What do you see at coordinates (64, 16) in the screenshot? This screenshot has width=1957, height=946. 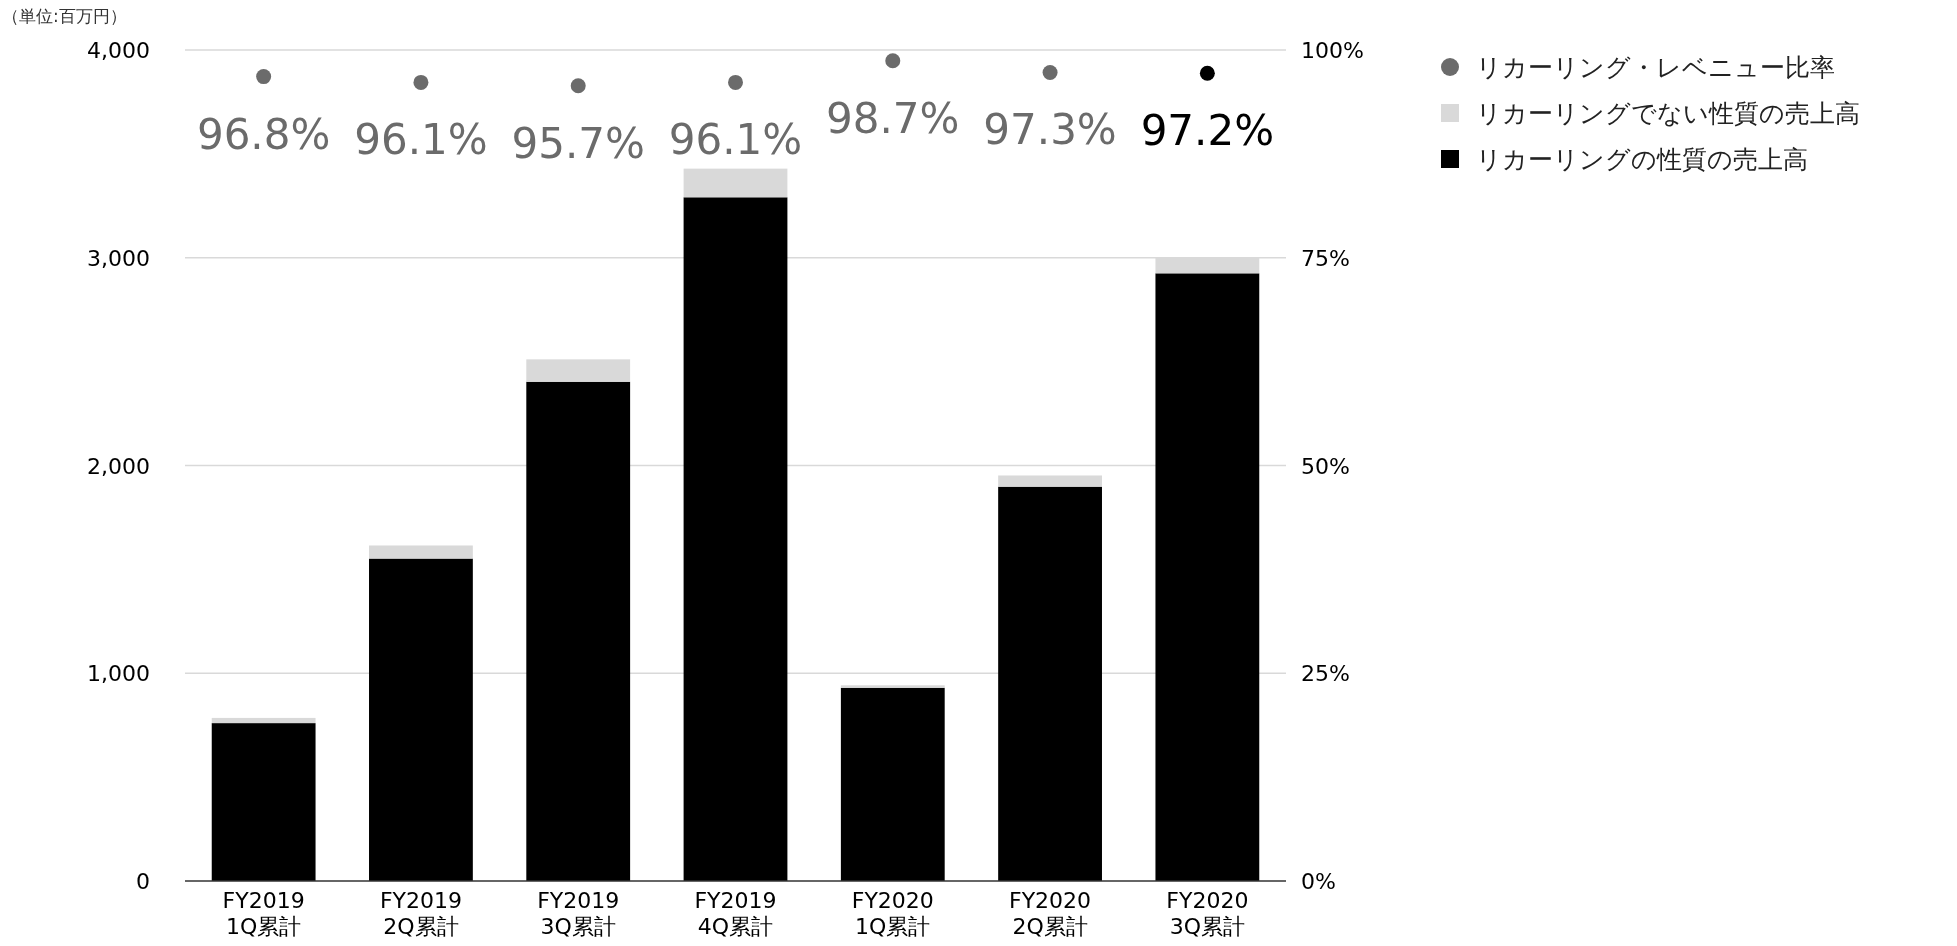 I see `text: （単位:百万円）` at bounding box center [64, 16].